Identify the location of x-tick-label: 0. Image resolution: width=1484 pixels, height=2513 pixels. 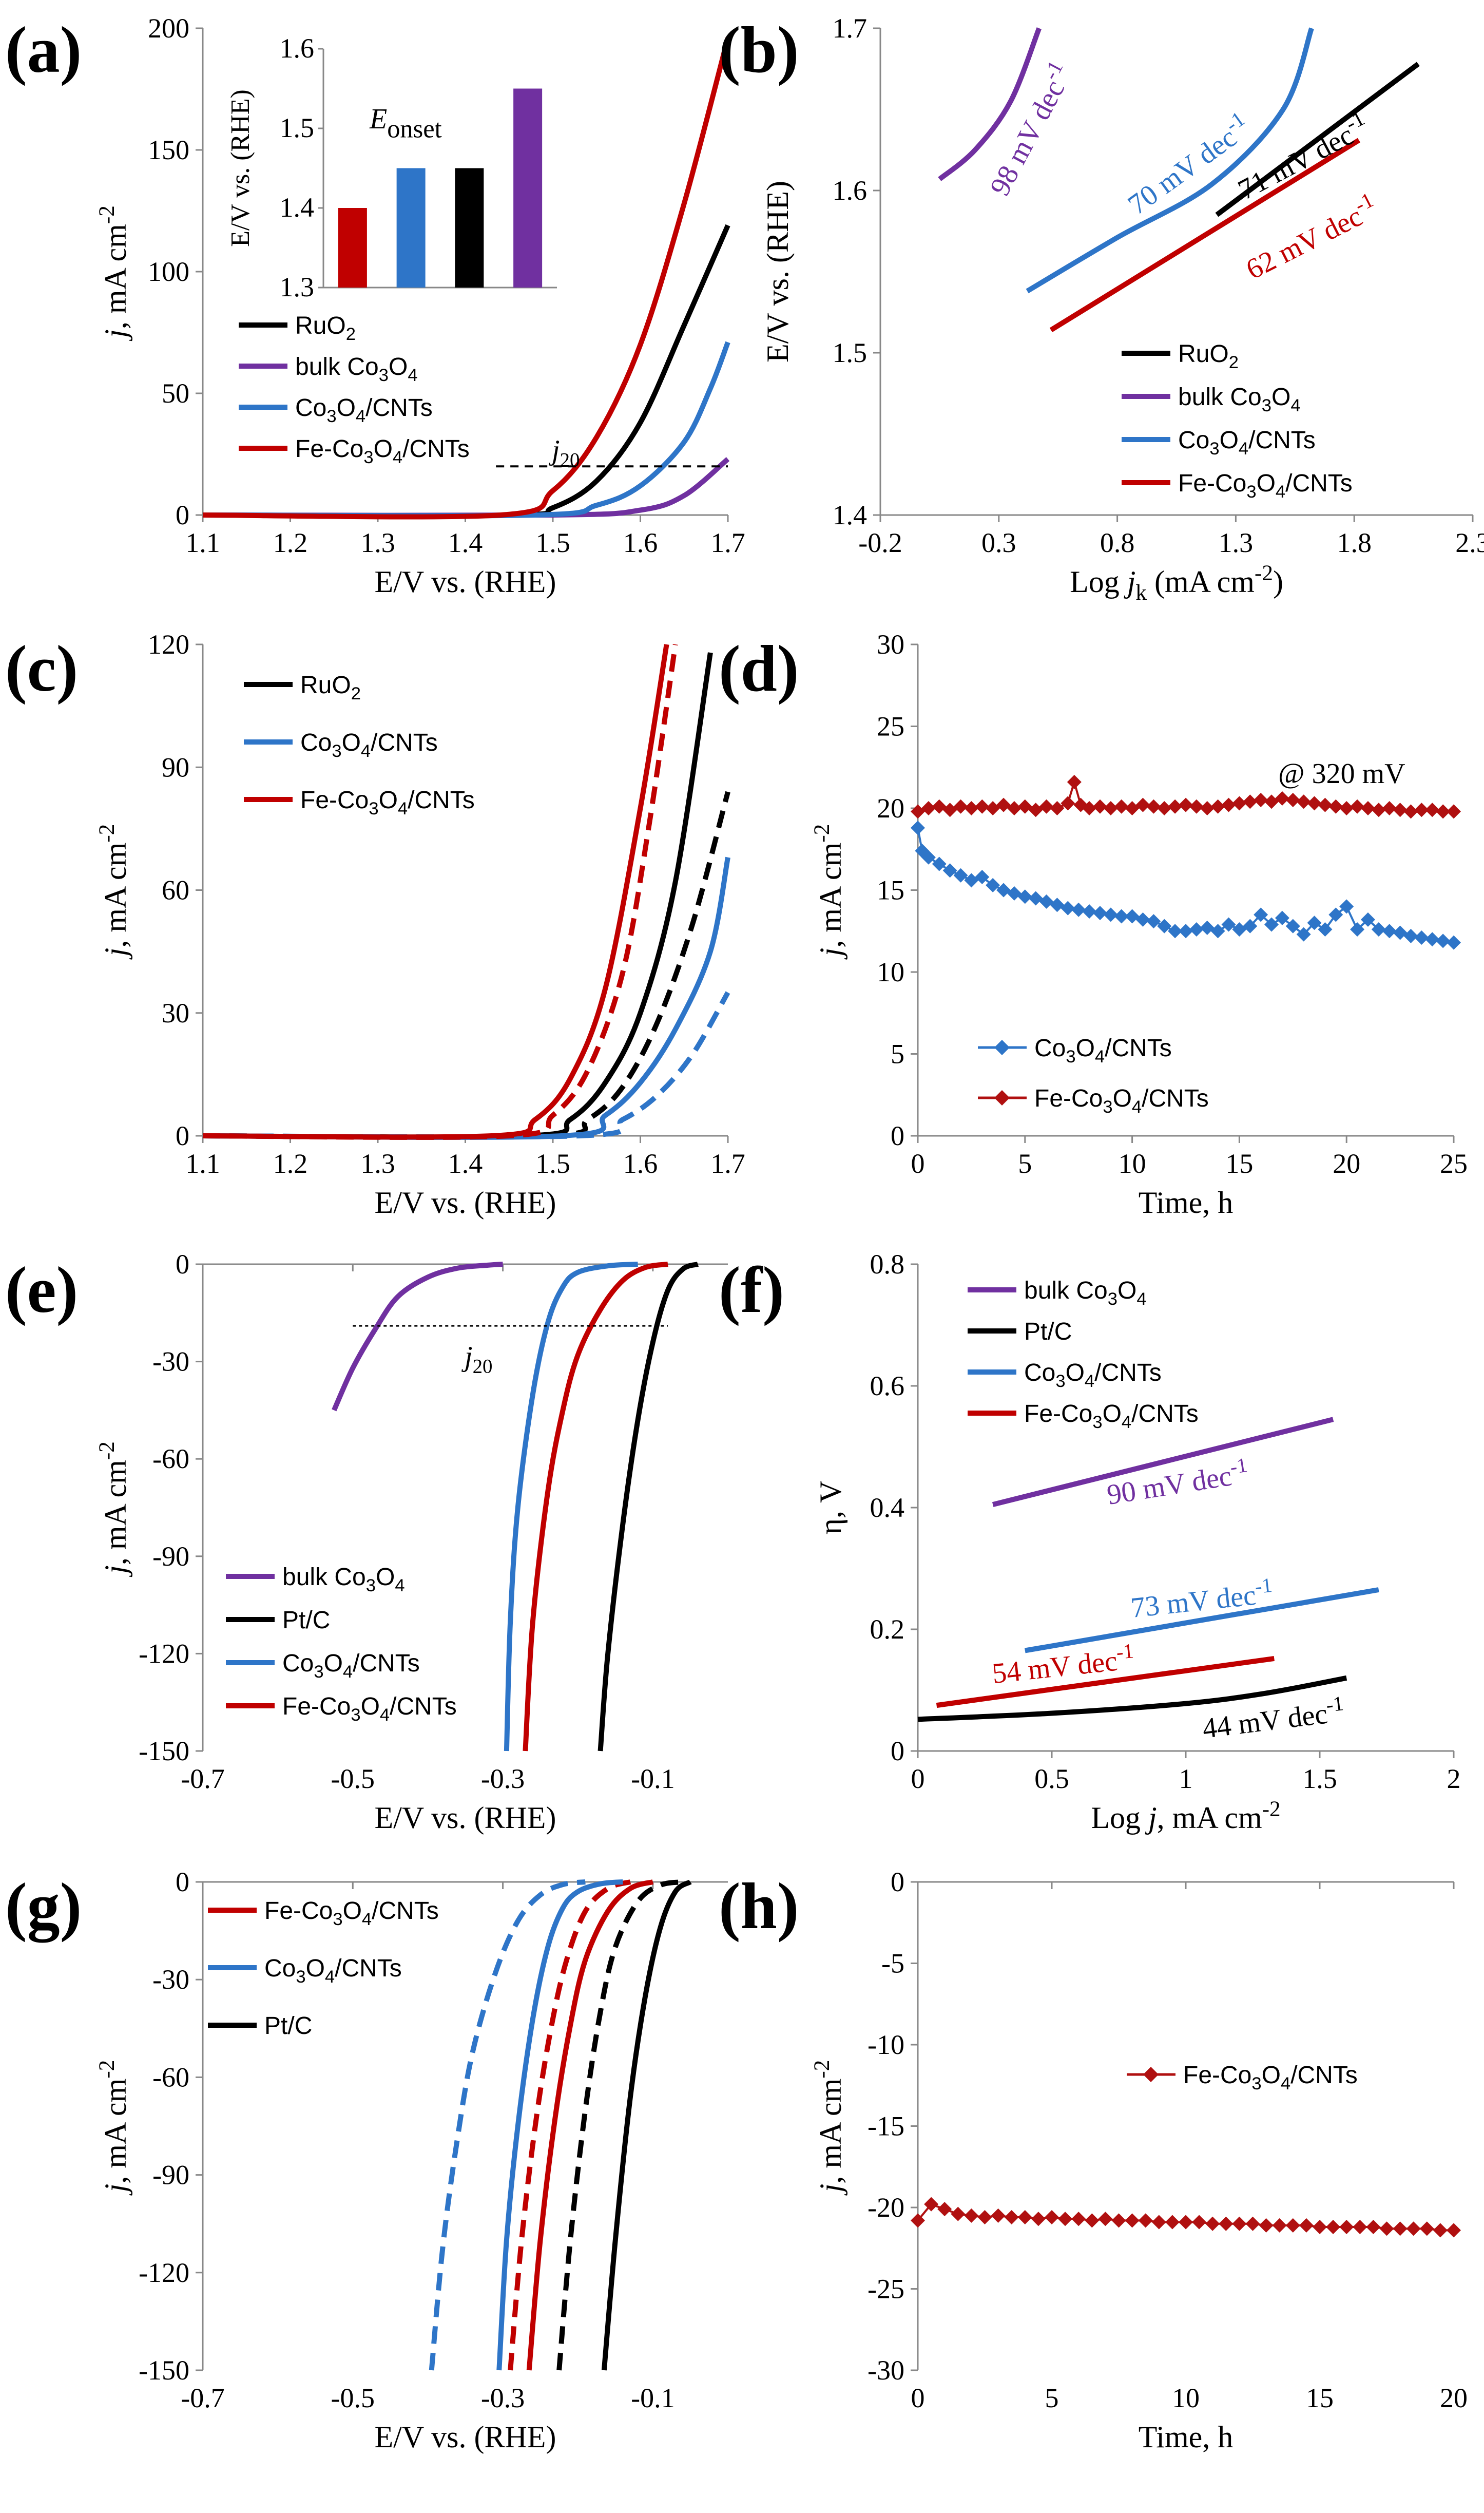
(918, 1163).